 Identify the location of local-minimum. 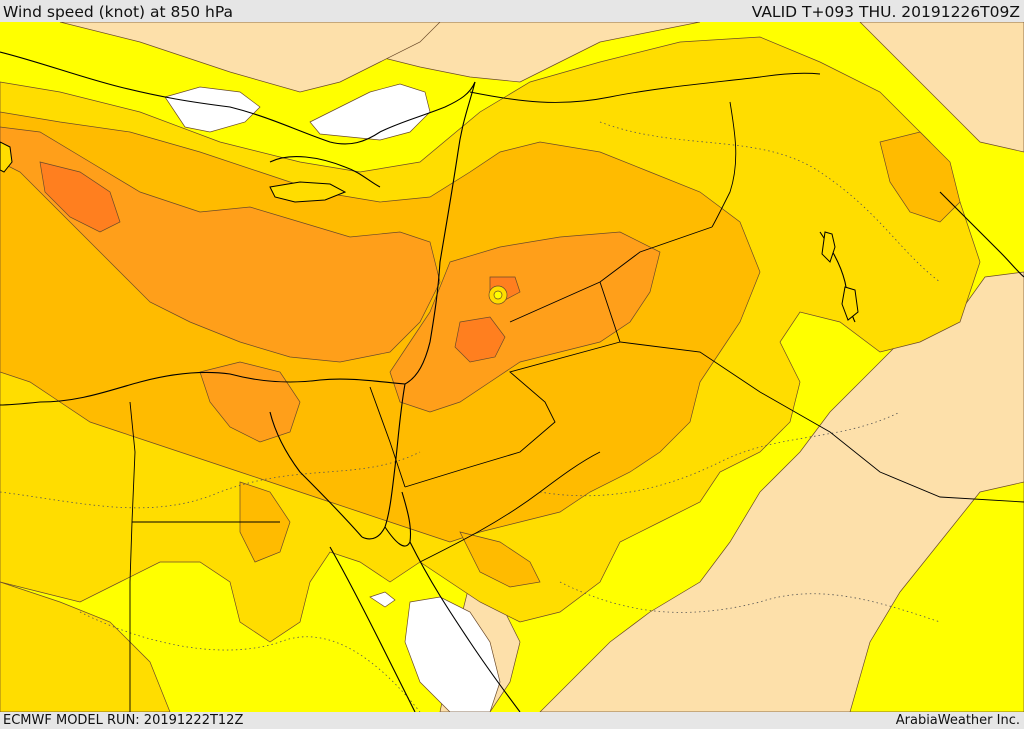
(498, 295).